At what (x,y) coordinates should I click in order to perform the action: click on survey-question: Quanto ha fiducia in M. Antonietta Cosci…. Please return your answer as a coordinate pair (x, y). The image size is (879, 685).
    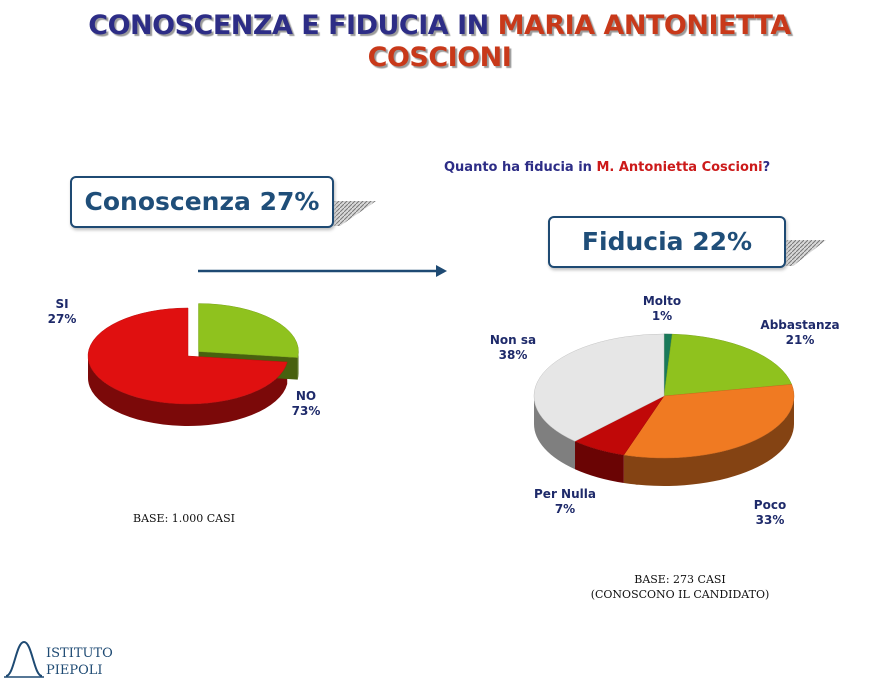
    Looking at the image, I should click on (607, 167).